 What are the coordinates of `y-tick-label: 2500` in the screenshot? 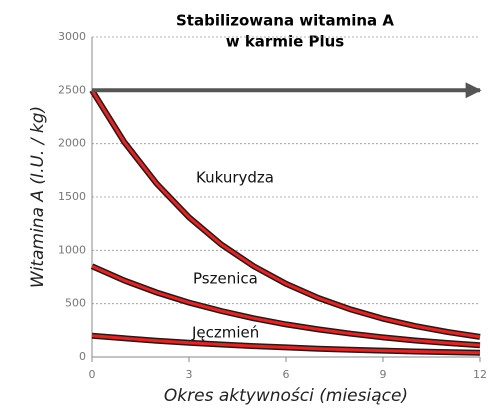 It's located at (72, 89).